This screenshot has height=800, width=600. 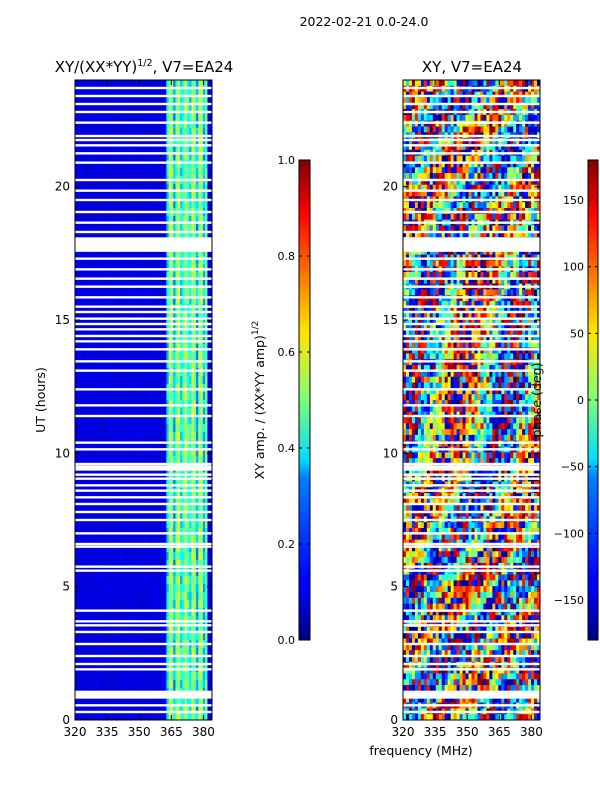 I want to click on phase-cell, so click(x=437, y=83).